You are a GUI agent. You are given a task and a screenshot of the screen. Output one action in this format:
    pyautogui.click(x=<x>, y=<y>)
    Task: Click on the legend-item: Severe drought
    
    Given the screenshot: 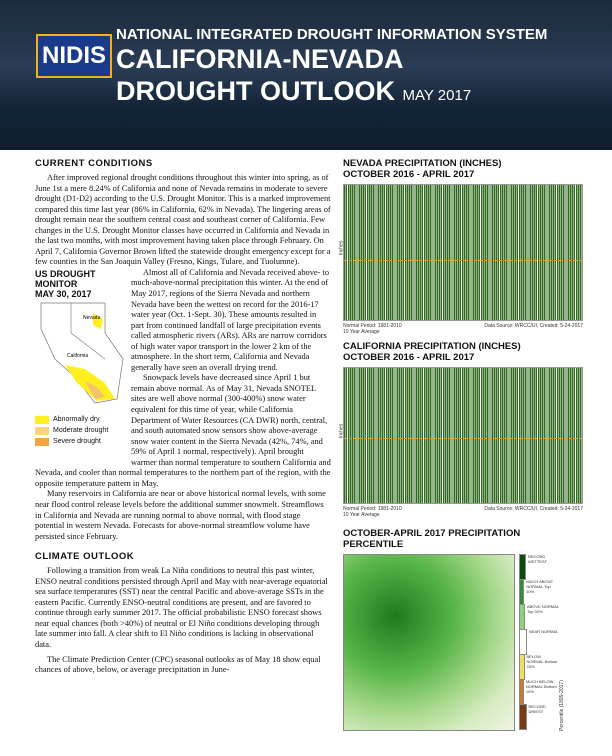 What is the action you would take?
    pyautogui.click(x=81, y=441)
    